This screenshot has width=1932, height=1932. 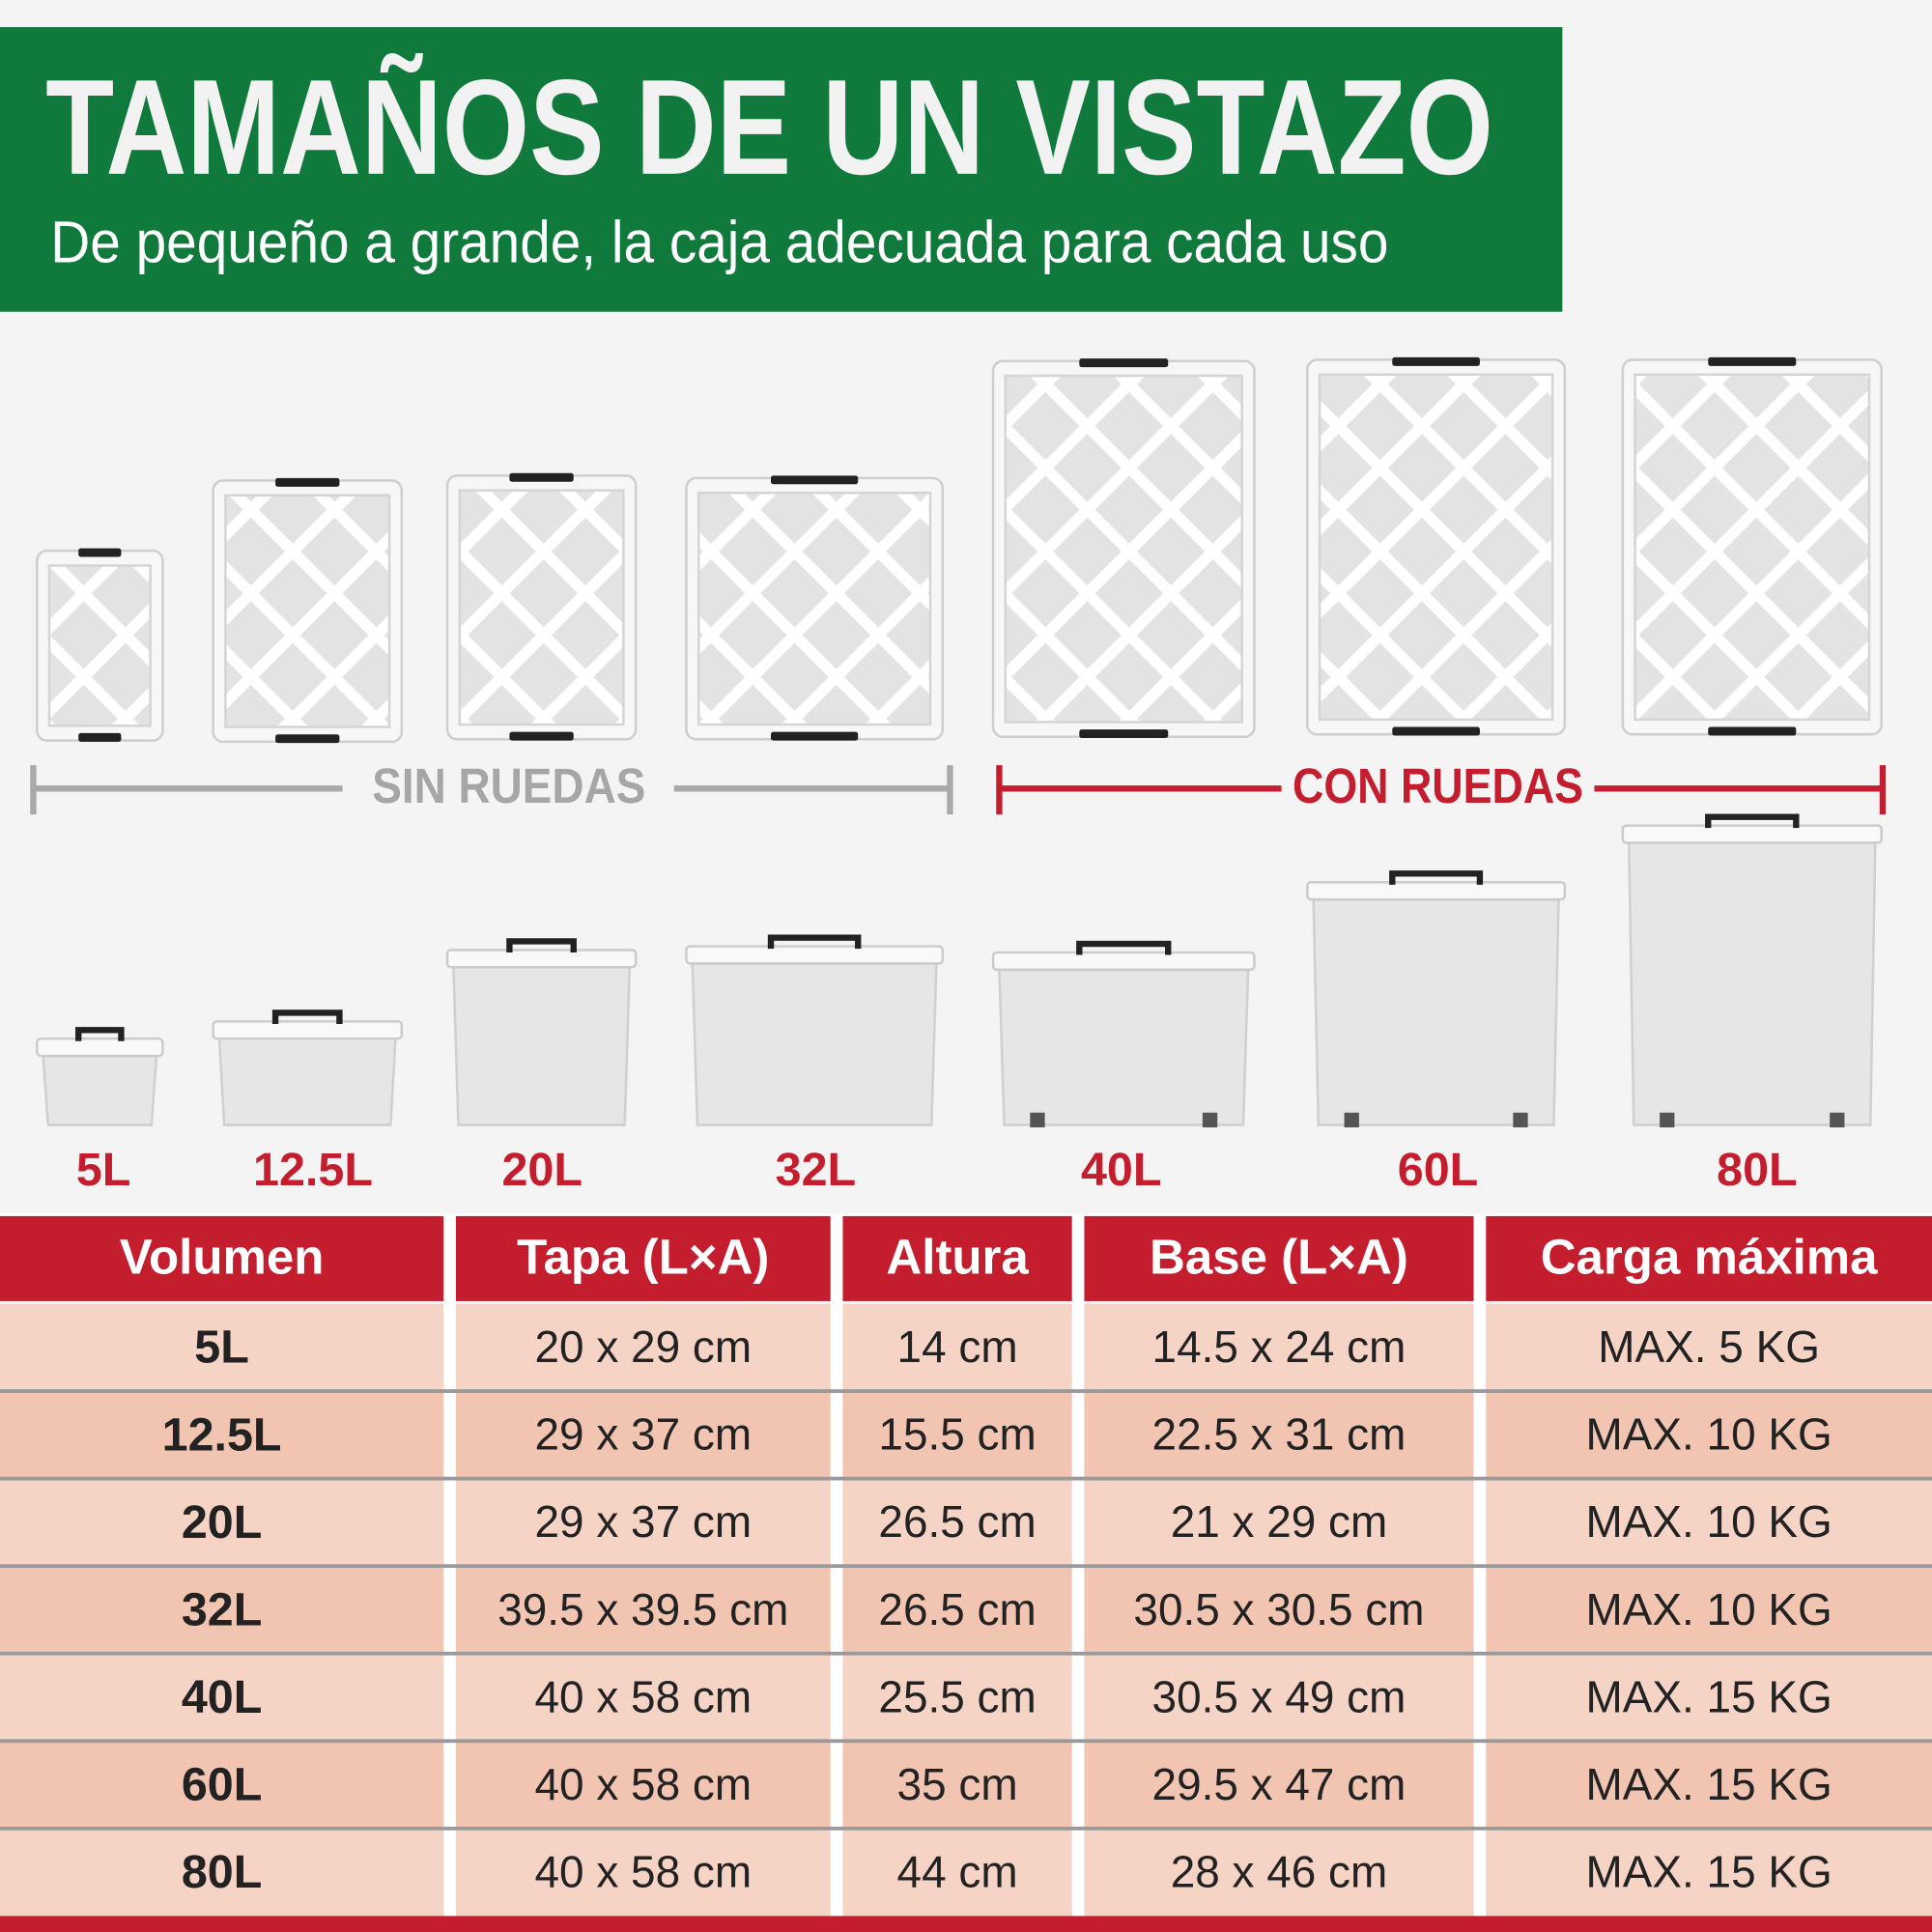 I want to click on header-label: Carga máxima, so click(x=1709, y=1256).